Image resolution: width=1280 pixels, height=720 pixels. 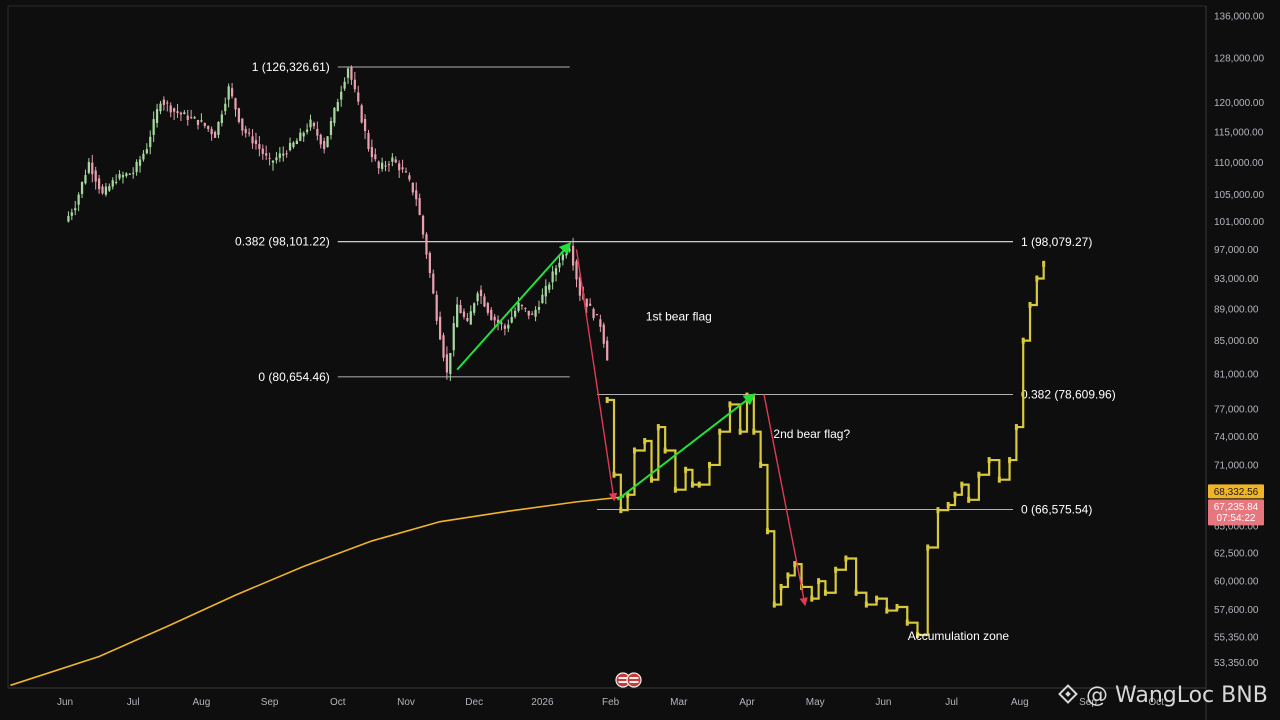 I want to click on price-tick-label: 62,500.00, so click(x=1236, y=553).